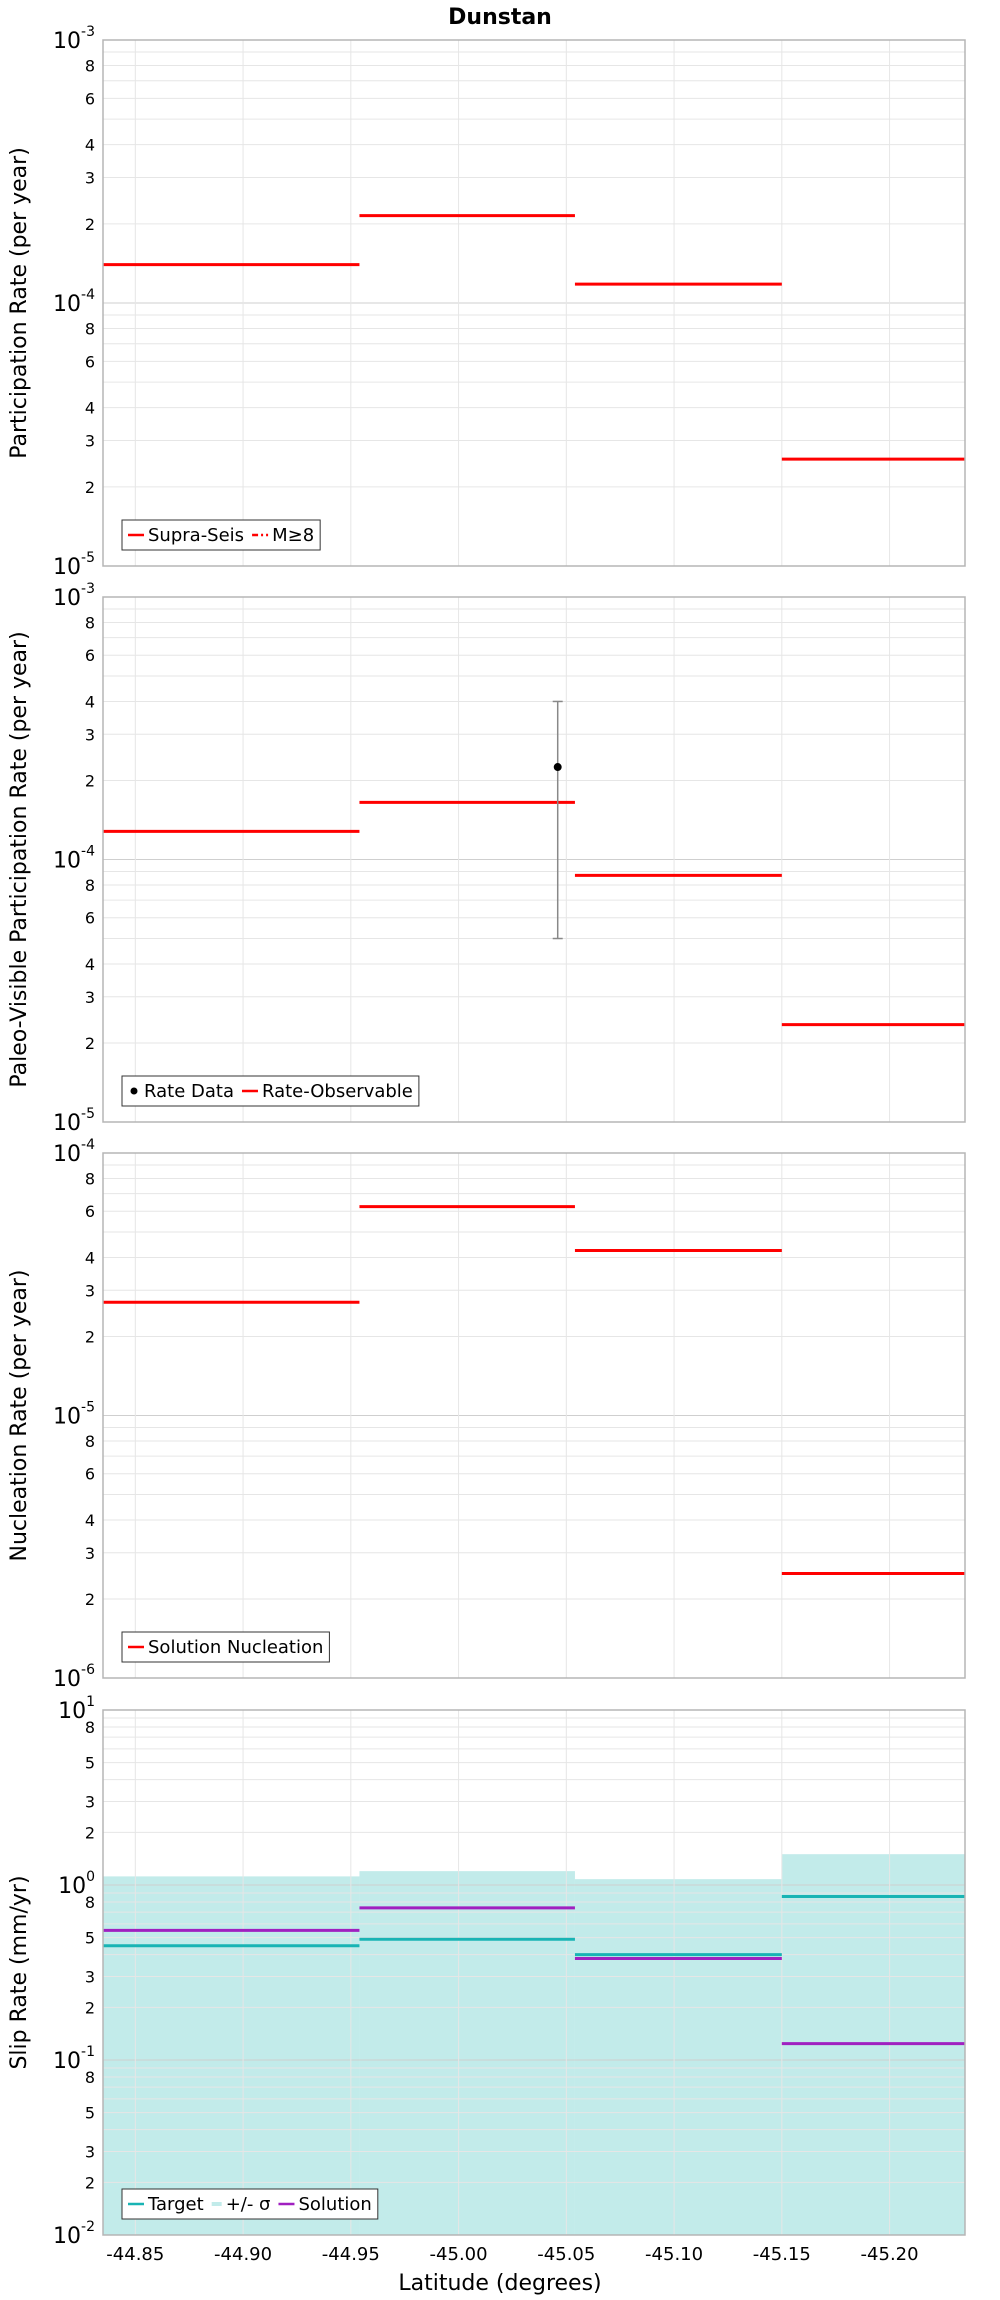  Describe the element at coordinates (500, 17) in the screenshot. I see `chart-title: Dunstan` at that location.